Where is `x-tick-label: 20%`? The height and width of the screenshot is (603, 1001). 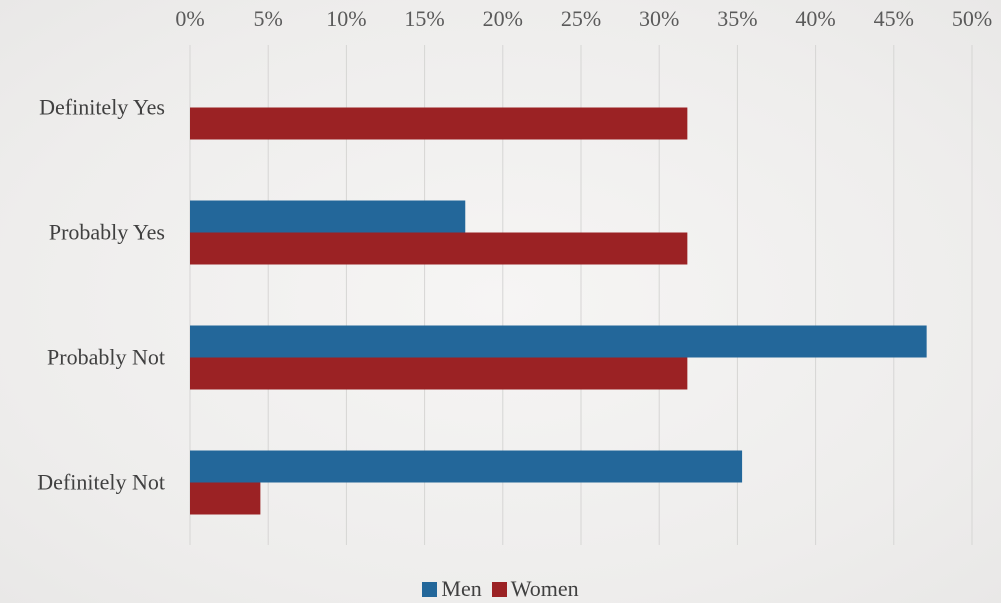 x-tick-label: 20% is located at coordinates (503, 18).